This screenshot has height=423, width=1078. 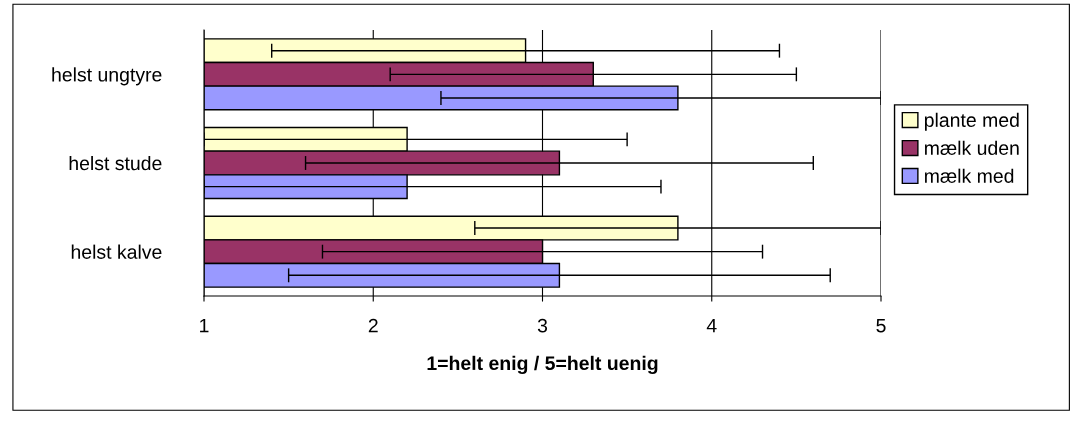 What do you see at coordinates (116, 251) in the screenshot?
I see `y-tick-label: helst kalve` at bounding box center [116, 251].